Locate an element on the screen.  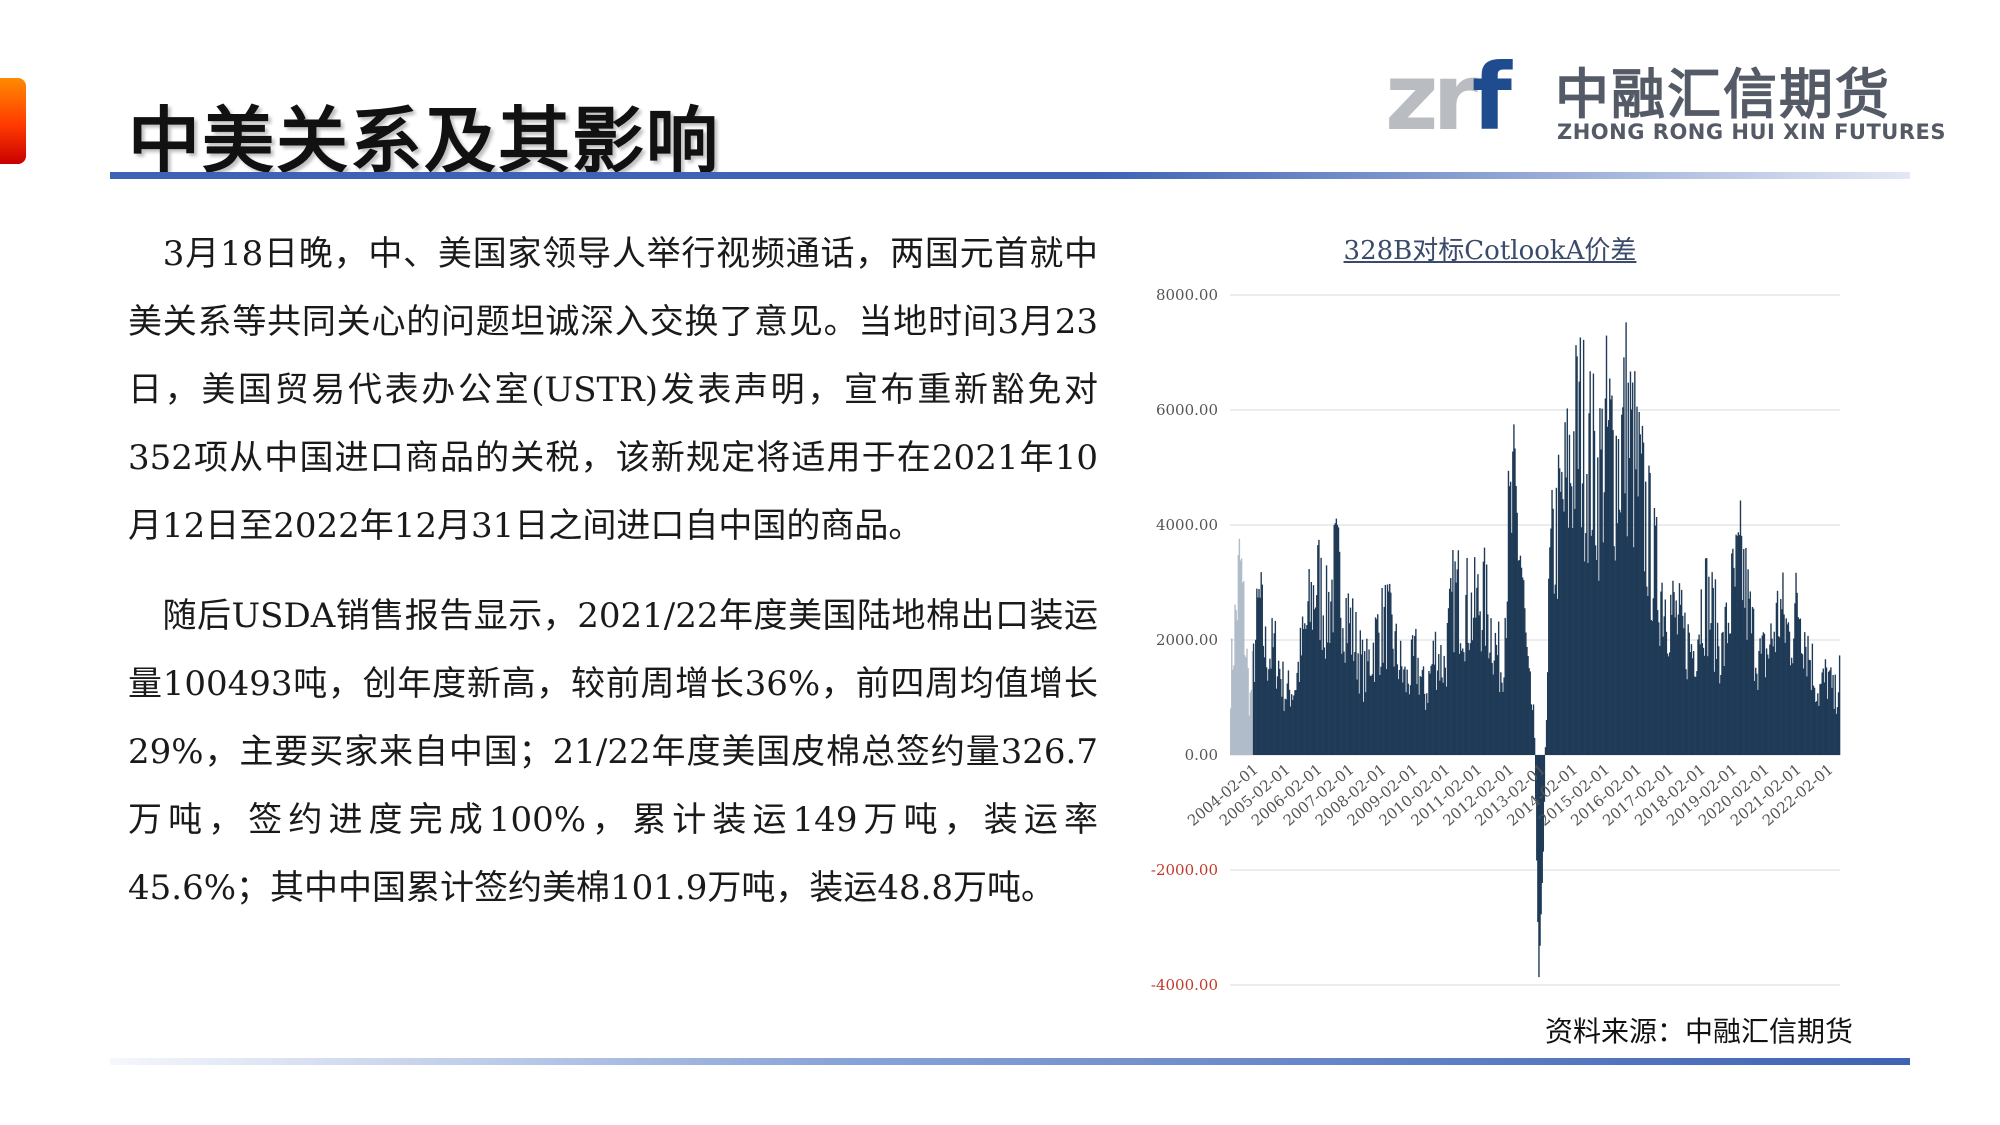
logo-mark-zr: zr is located at coordinates (1431, 97).